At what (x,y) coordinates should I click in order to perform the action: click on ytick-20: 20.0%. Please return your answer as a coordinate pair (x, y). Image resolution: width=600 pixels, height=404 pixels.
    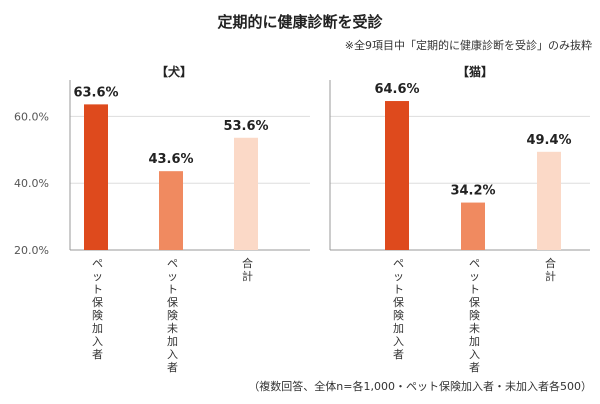
    Looking at the image, I should click on (31, 250).